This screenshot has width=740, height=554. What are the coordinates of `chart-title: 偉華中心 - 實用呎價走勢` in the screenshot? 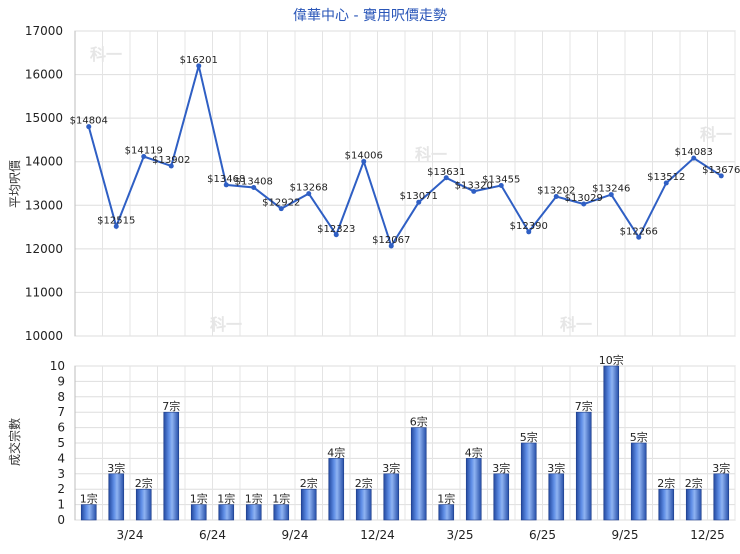 It's located at (370, 15).